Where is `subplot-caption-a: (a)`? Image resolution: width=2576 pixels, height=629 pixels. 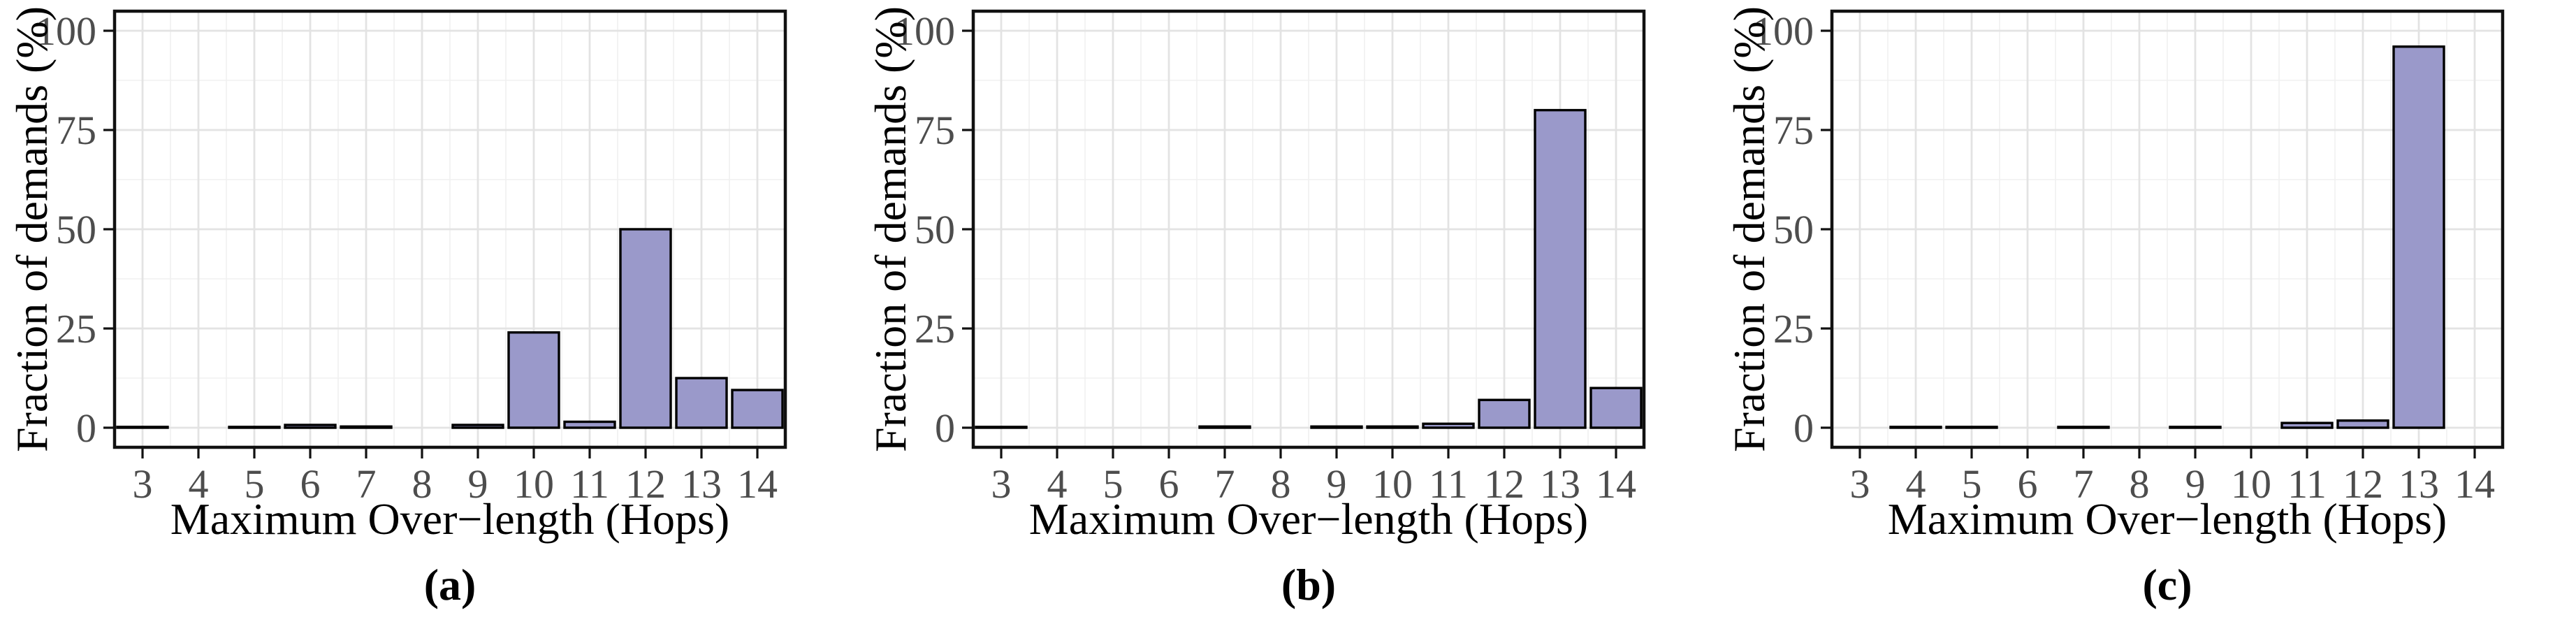 subplot-caption-a: (a) is located at coordinates (449, 584).